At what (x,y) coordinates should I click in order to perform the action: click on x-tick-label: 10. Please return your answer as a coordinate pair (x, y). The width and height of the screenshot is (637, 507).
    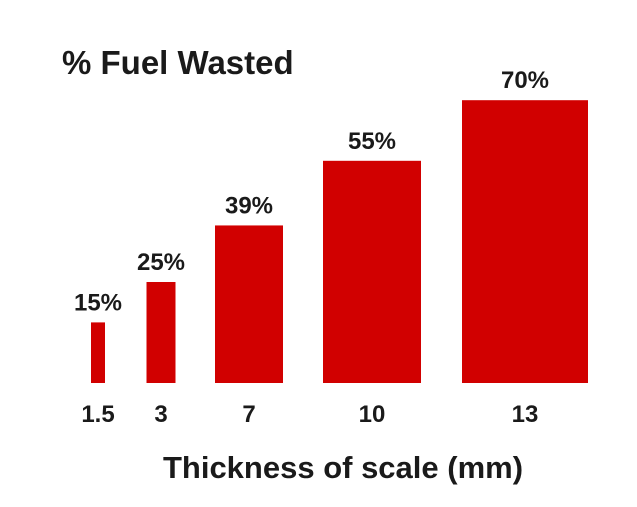
    Looking at the image, I should click on (372, 414).